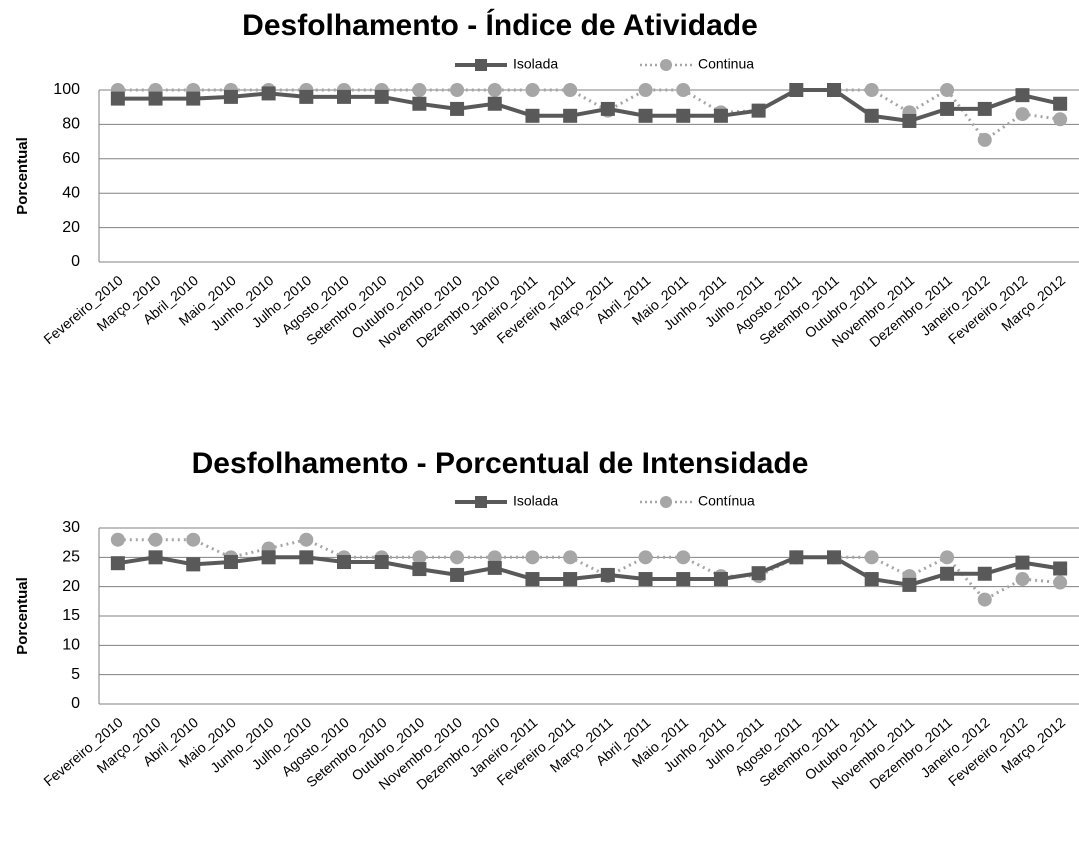 This screenshot has height=845, width=1079. Describe the element at coordinates (71, 615) in the screenshot. I see `y-tick-label: 15` at that location.